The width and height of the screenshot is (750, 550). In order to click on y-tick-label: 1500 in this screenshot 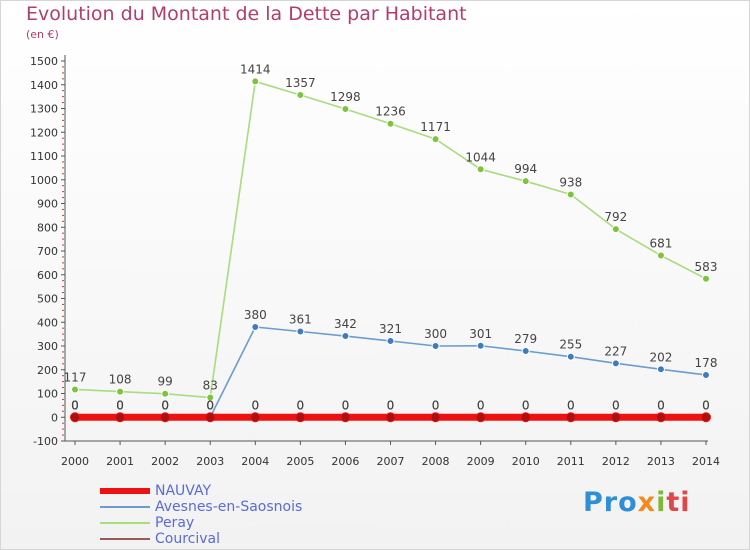, I will do `click(44, 61)`.